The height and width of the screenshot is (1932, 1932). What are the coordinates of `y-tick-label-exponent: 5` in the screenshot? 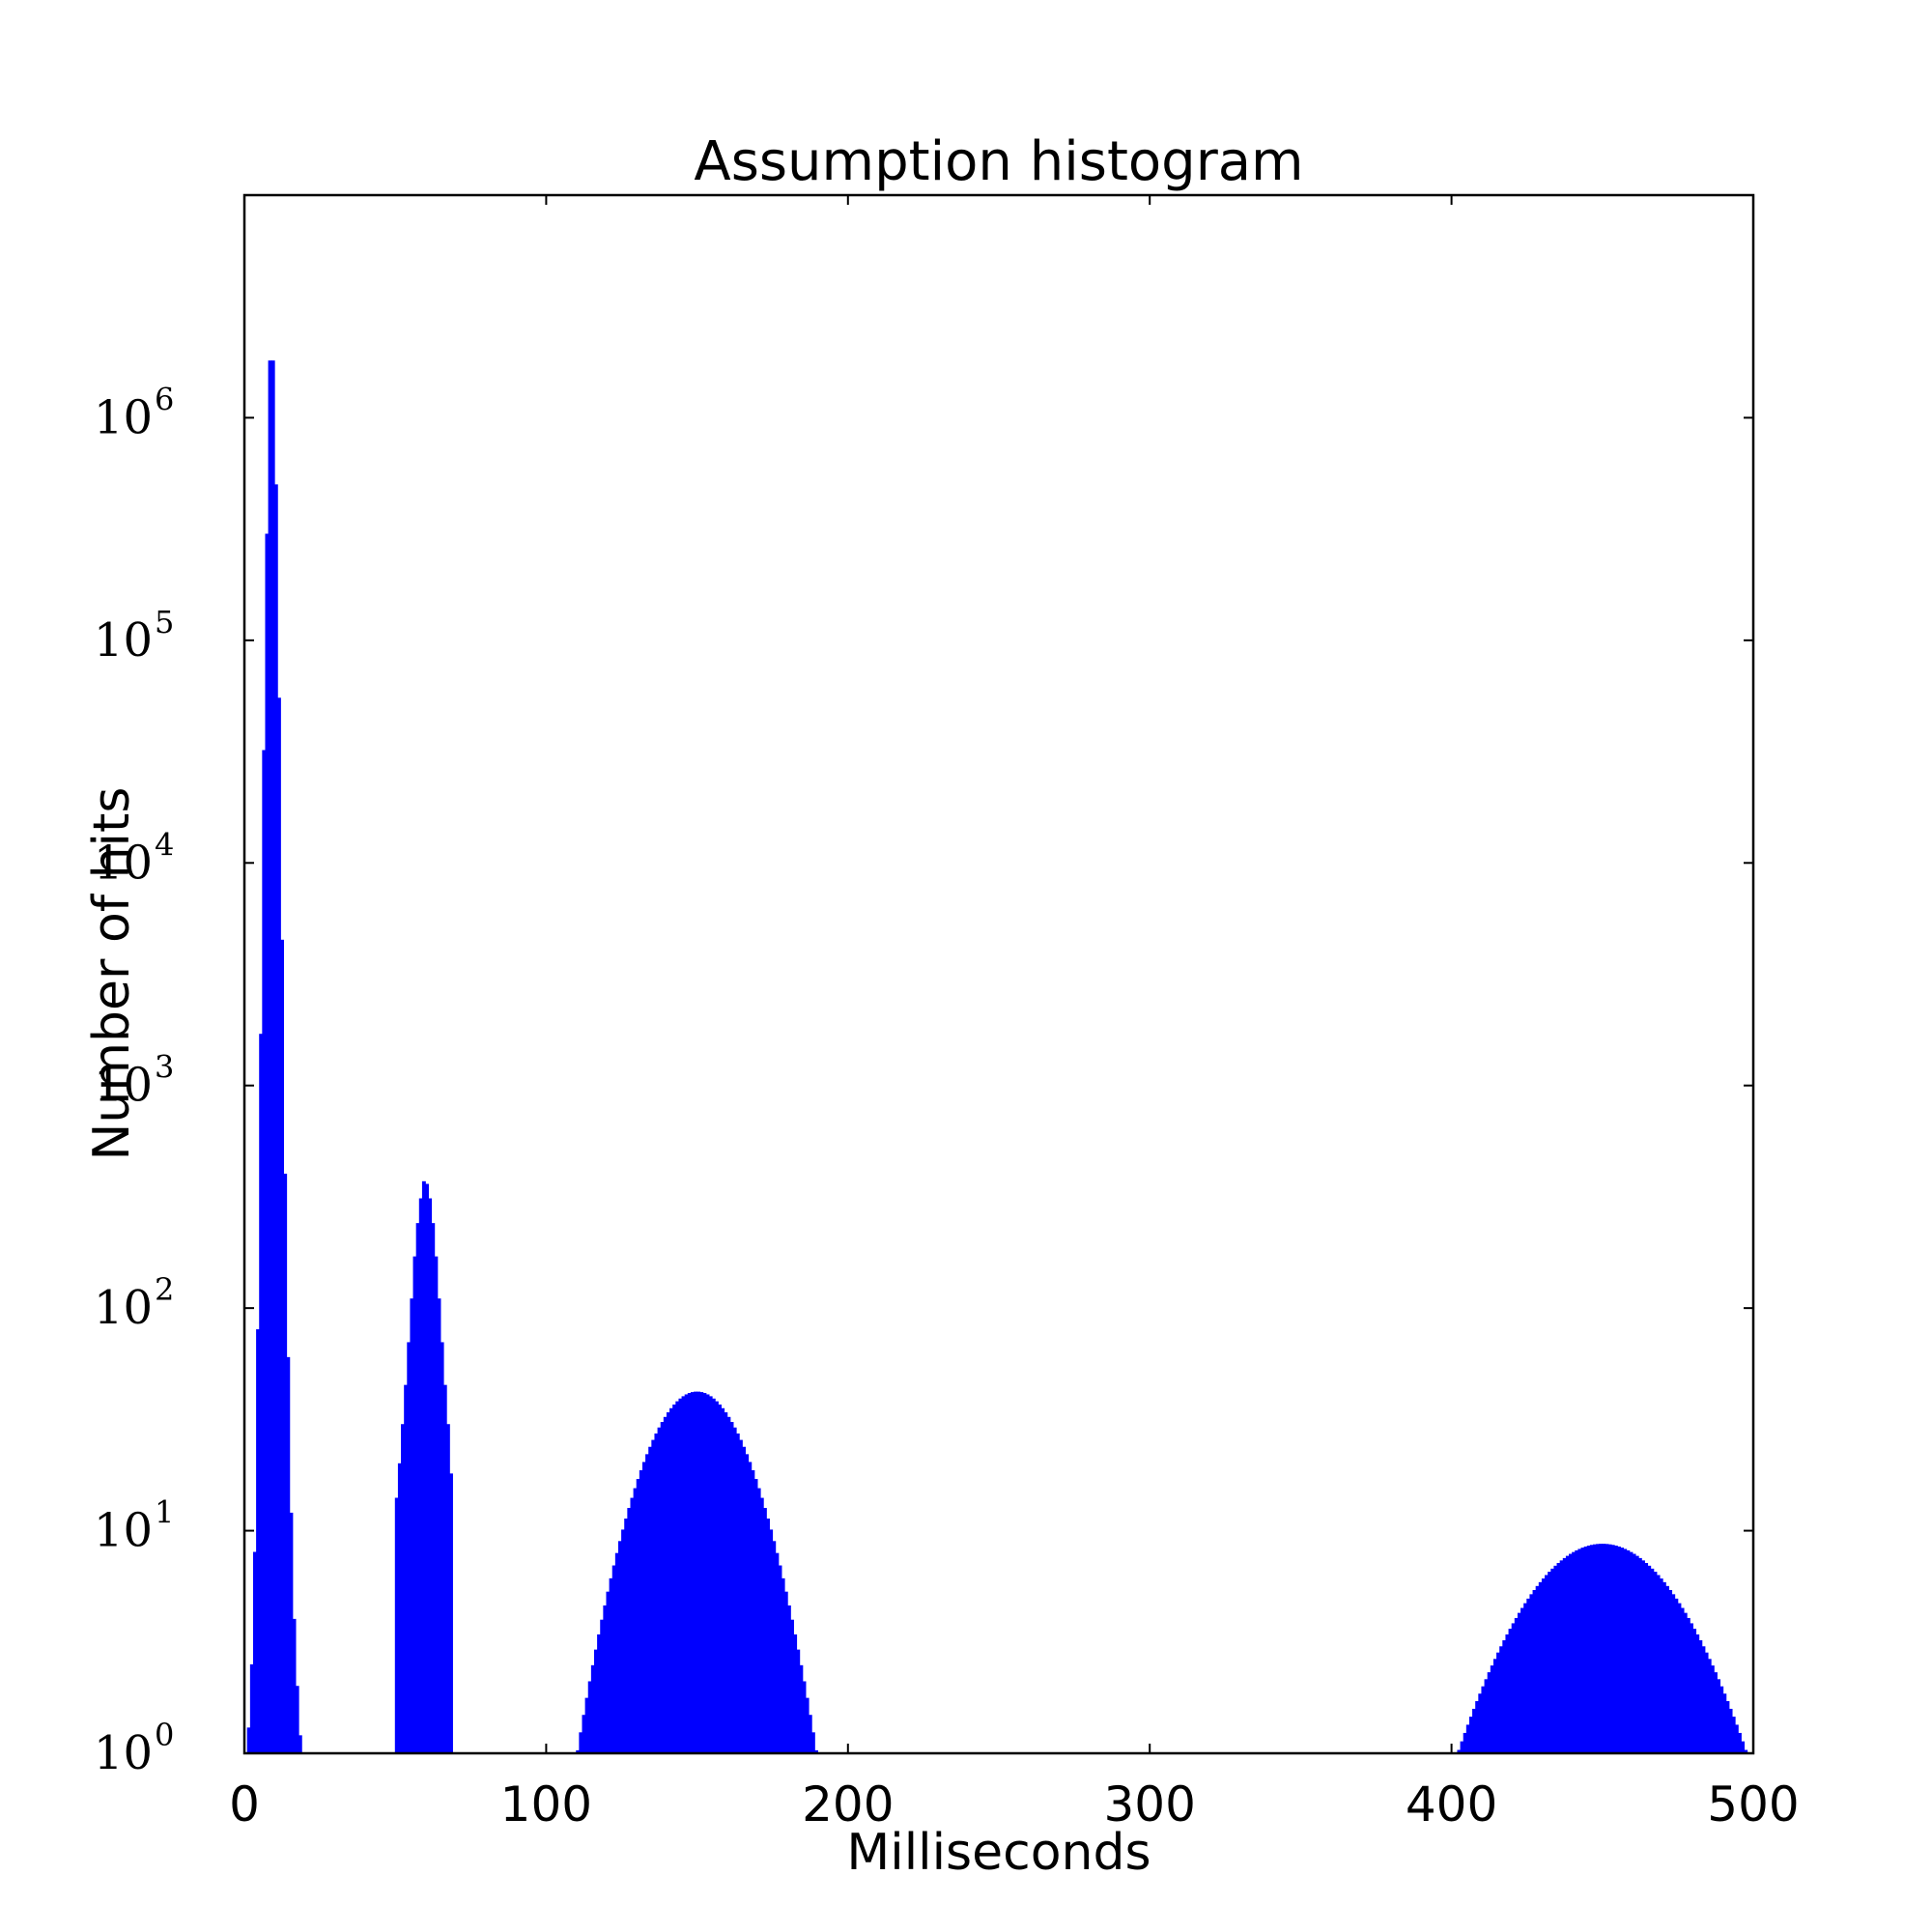 It's located at (164, 622).